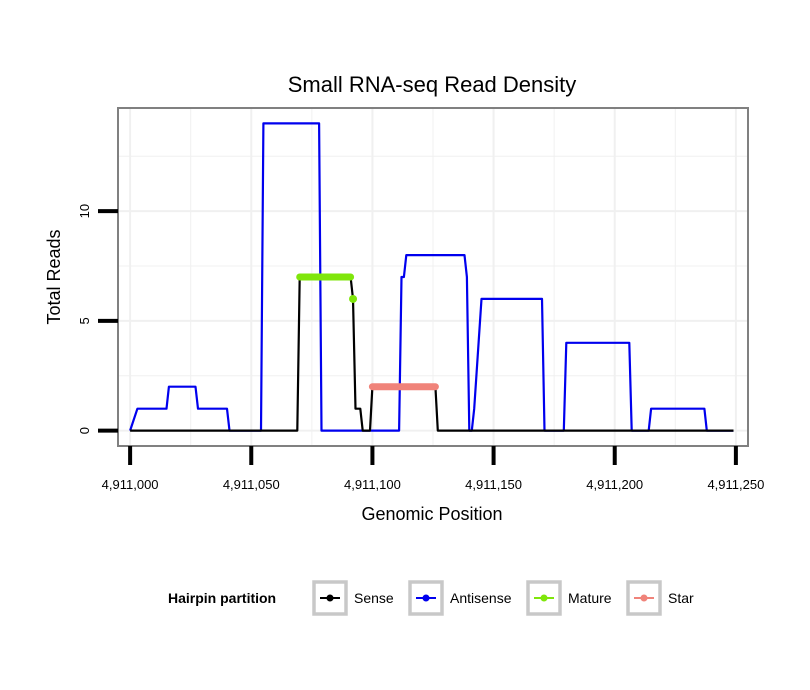  Describe the element at coordinates (353, 298) in the screenshot. I see `series-point-mature` at that location.